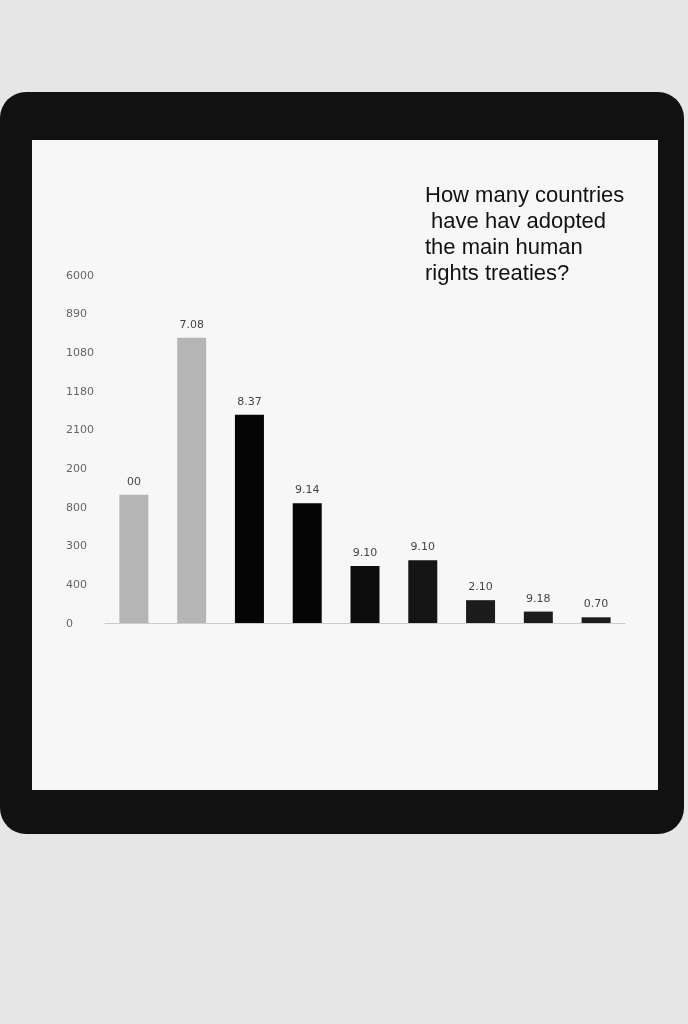 This screenshot has width=688, height=1024. Describe the element at coordinates (133, 481) in the screenshot. I see `annotation: 00` at that location.